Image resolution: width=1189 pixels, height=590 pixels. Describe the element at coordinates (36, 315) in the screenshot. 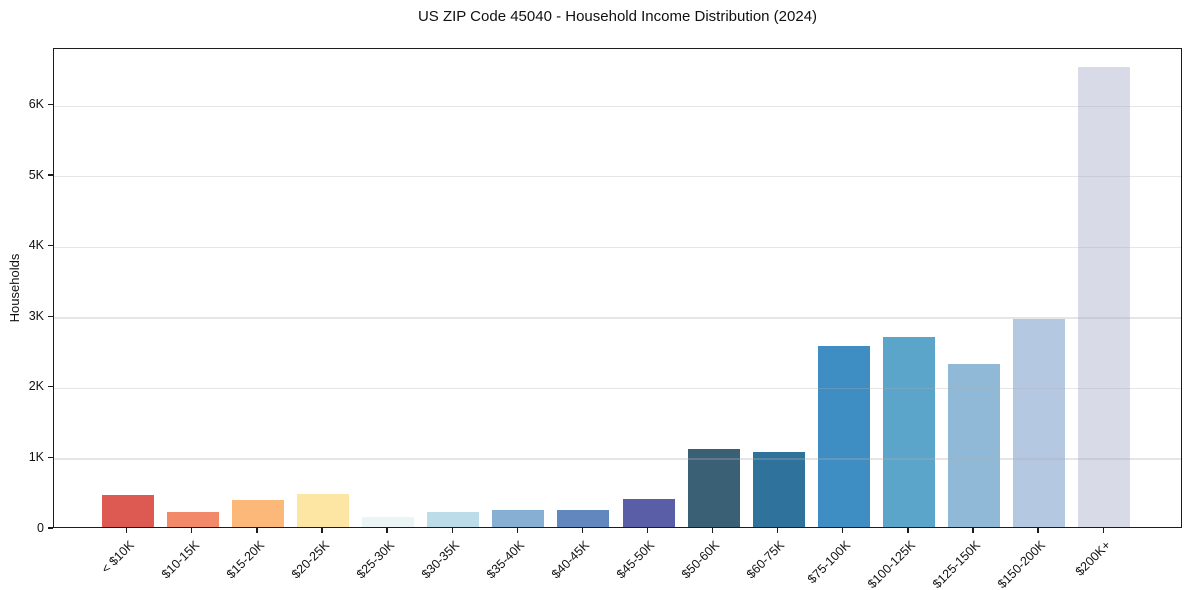

I see `y-tick-label: 3K` at that location.